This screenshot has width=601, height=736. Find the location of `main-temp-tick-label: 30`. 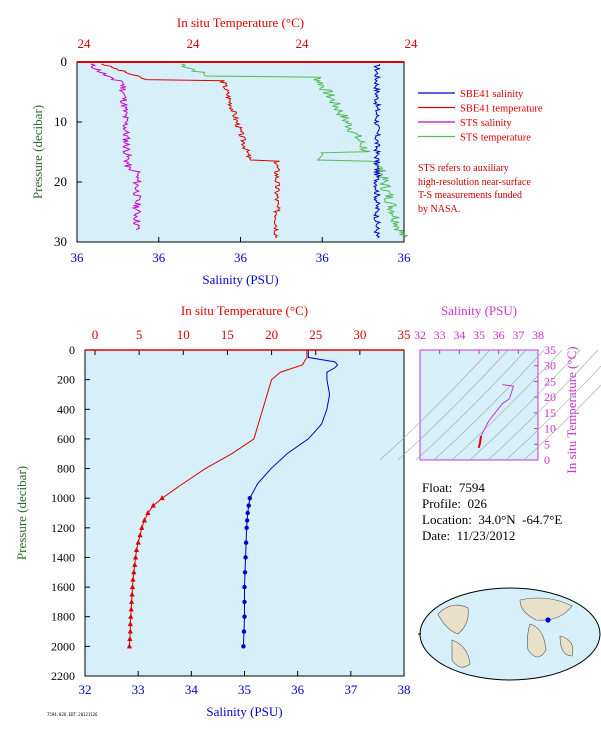

main-temp-tick-label: 30 is located at coordinates (359, 334).